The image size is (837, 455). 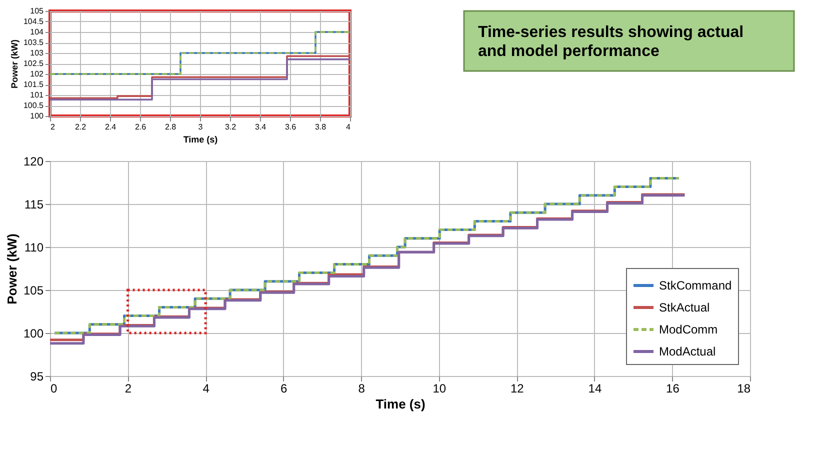 I want to click on y-tick-label: 95, so click(x=37, y=377).